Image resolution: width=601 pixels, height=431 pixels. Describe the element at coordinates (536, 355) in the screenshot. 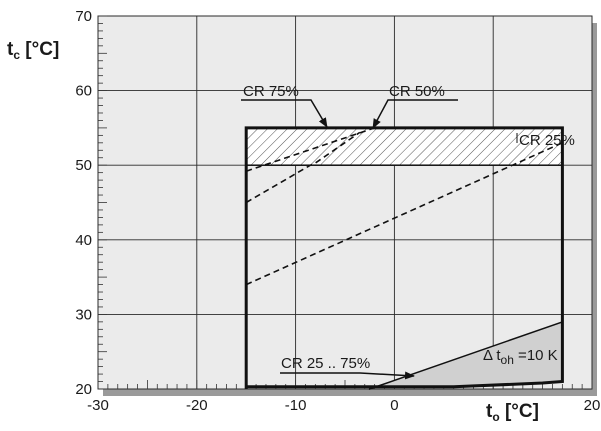

I see `annotation-superheat-suffix: =10 K` at that location.